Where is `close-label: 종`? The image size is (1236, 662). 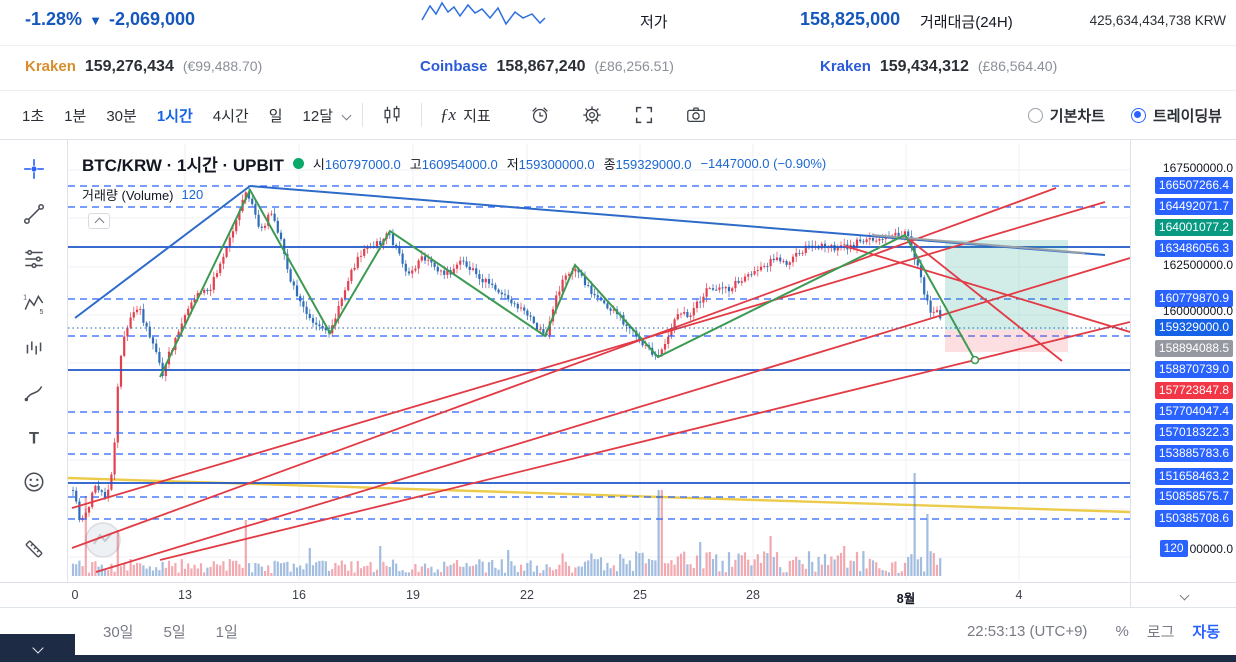
close-label: 종 is located at coordinates (609, 164).